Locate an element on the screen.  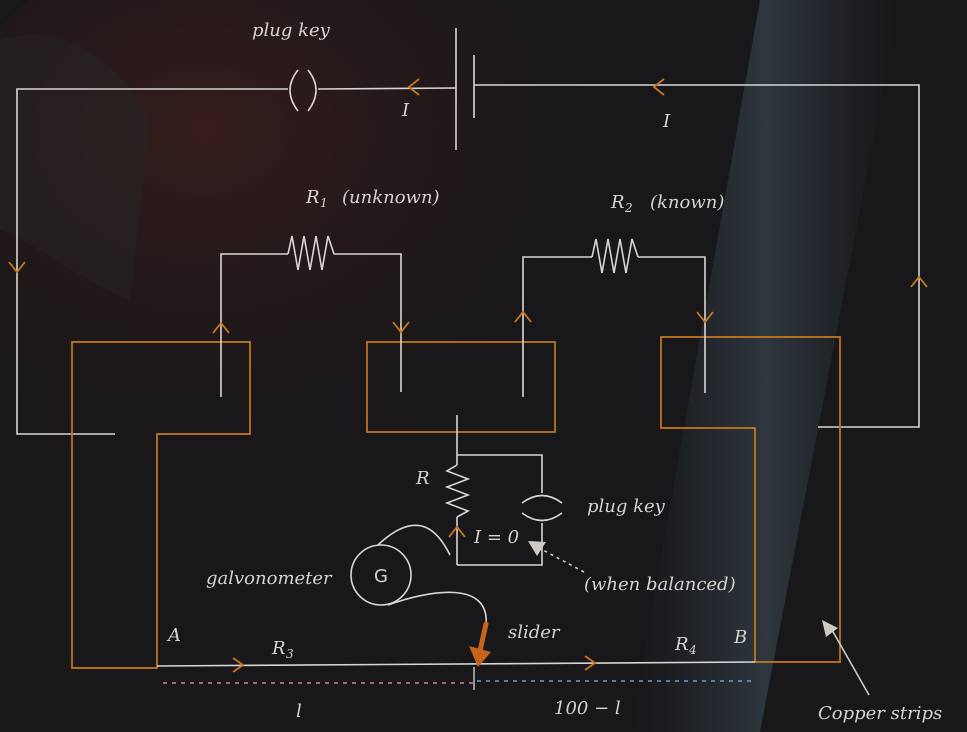
copper-strip-middle is located at coordinates (461, 387).